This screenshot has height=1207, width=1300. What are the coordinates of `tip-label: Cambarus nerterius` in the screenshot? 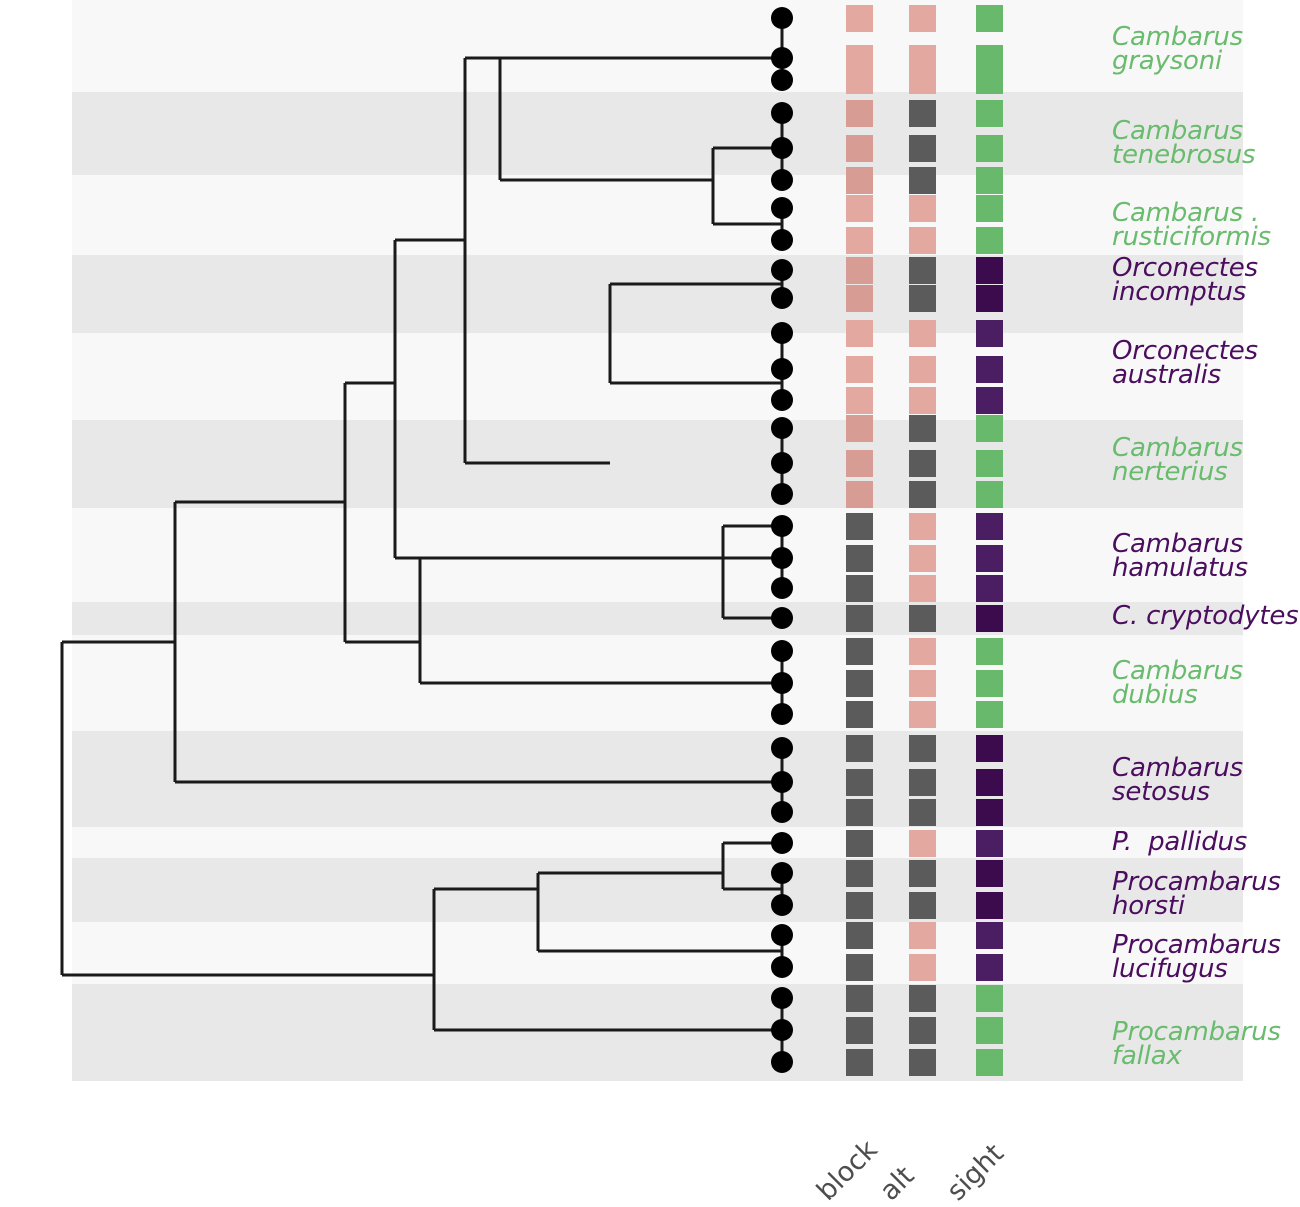 It's located at (1177, 460).